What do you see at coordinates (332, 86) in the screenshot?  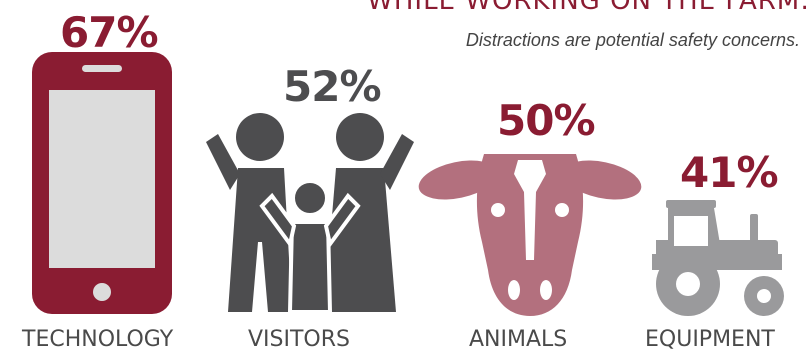 I see `value-label-visitors: 52%` at bounding box center [332, 86].